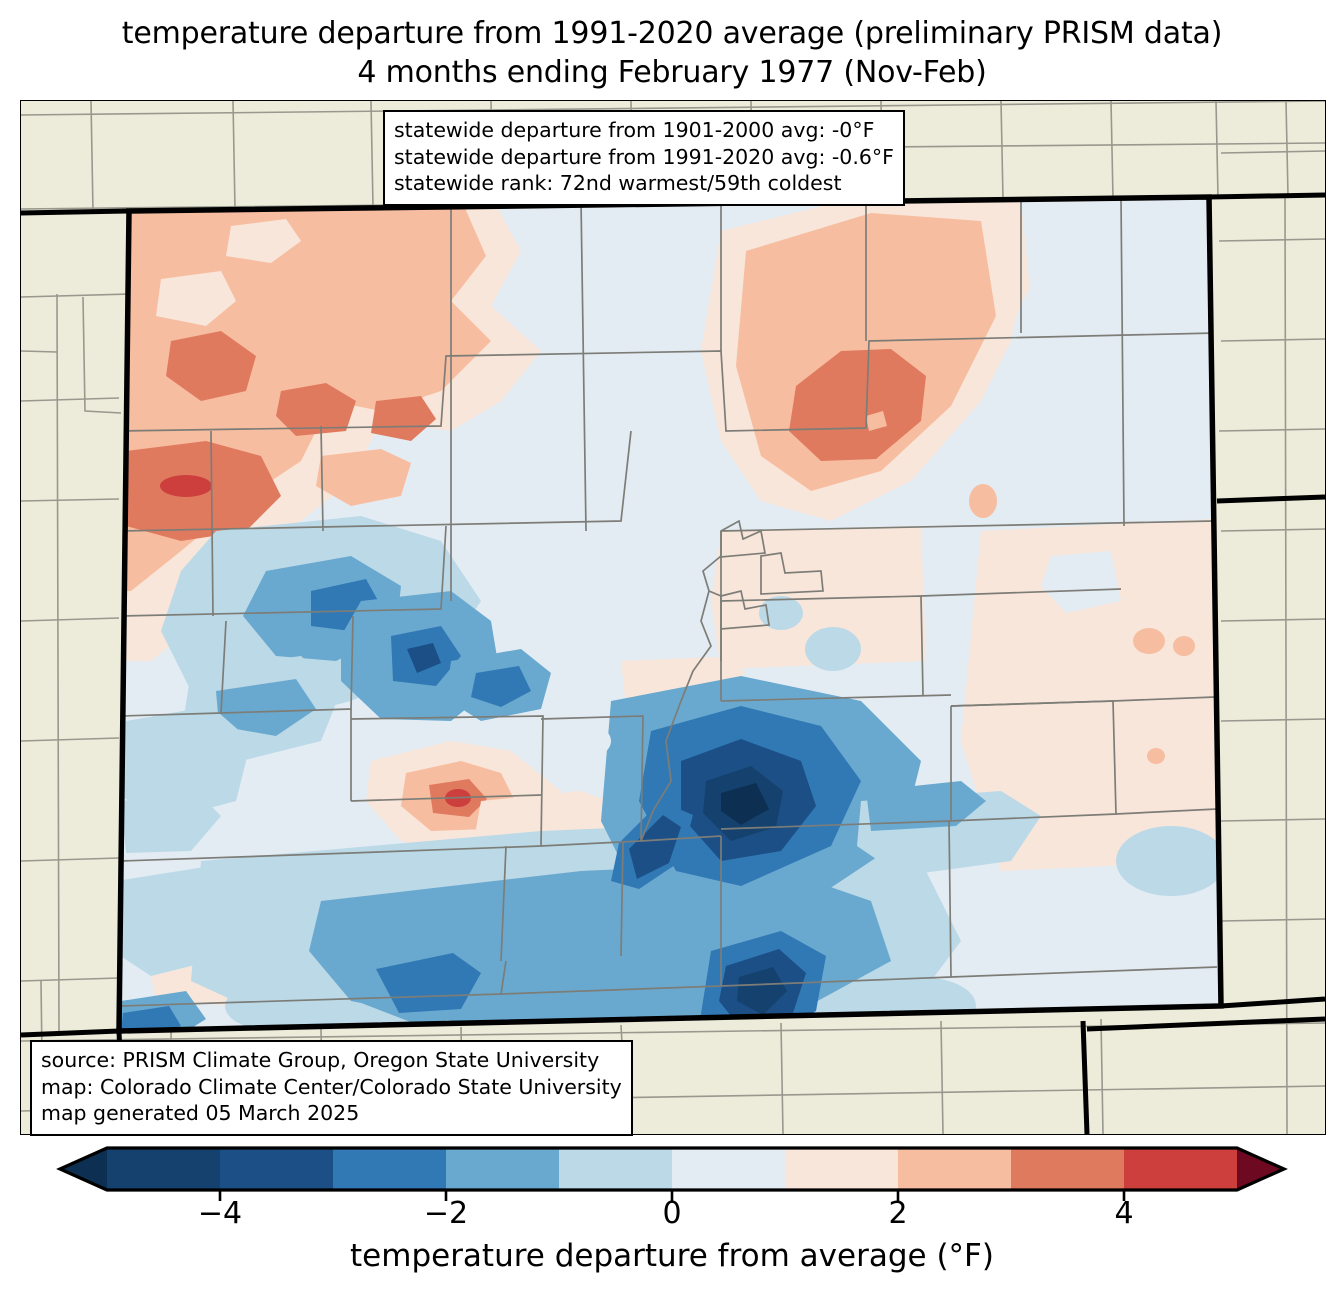 The width and height of the screenshot is (1344, 1299). I want to click on warm-spot-east-a, so click(1149, 641).